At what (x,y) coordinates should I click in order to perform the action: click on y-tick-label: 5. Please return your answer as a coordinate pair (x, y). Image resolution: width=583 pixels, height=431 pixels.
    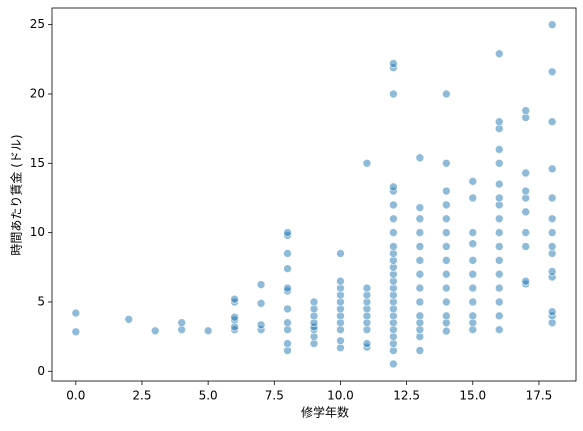
    Looking at the image, I should click on (41, 301).